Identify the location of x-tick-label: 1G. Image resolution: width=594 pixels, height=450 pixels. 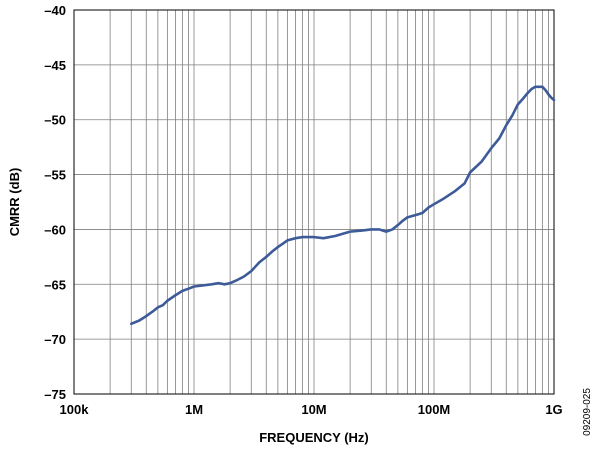
(553, 409).